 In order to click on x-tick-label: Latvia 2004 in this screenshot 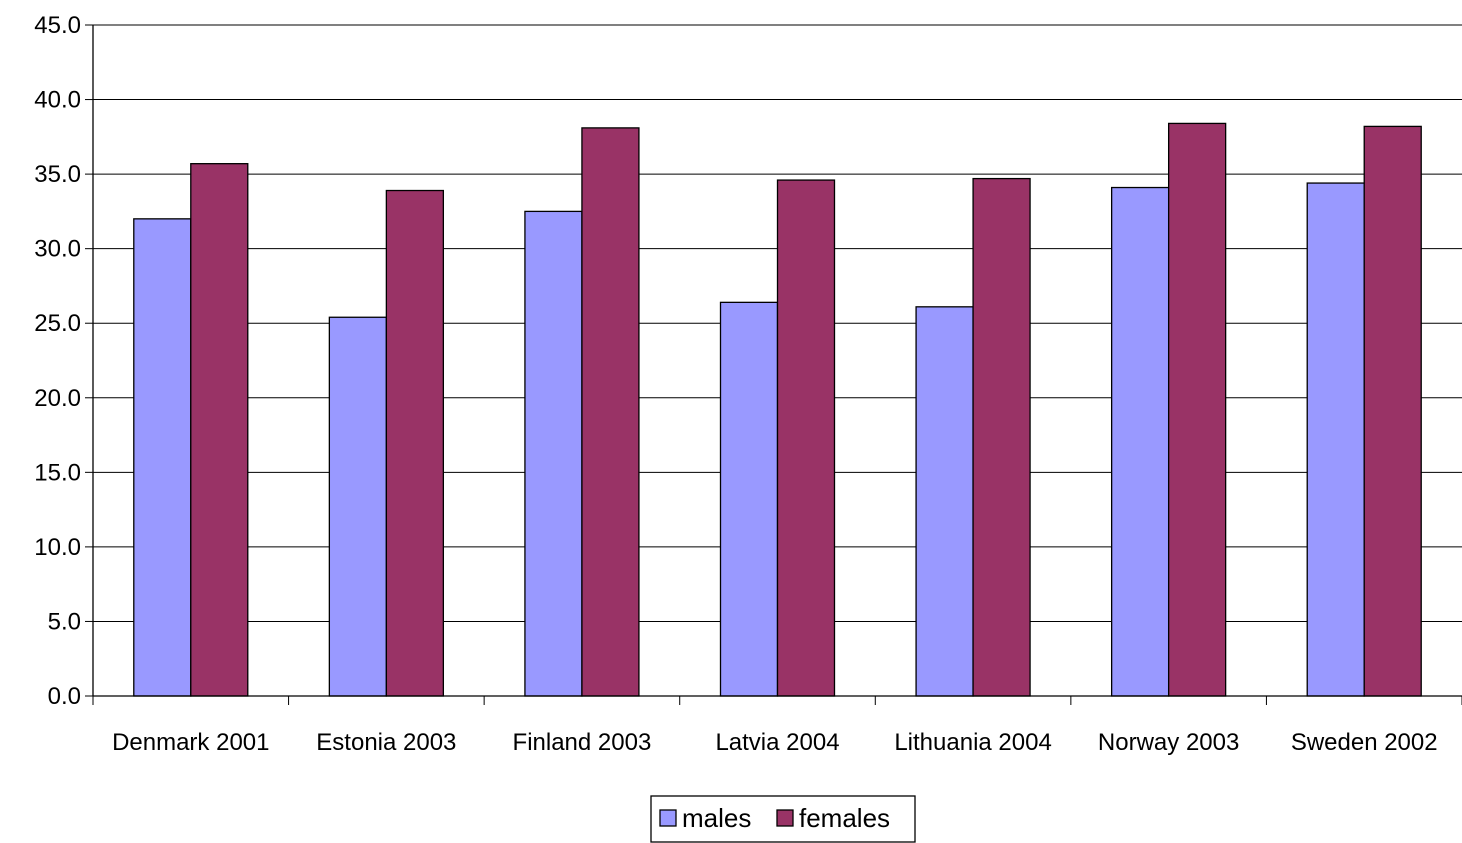, I will do `click(777, 742)`.